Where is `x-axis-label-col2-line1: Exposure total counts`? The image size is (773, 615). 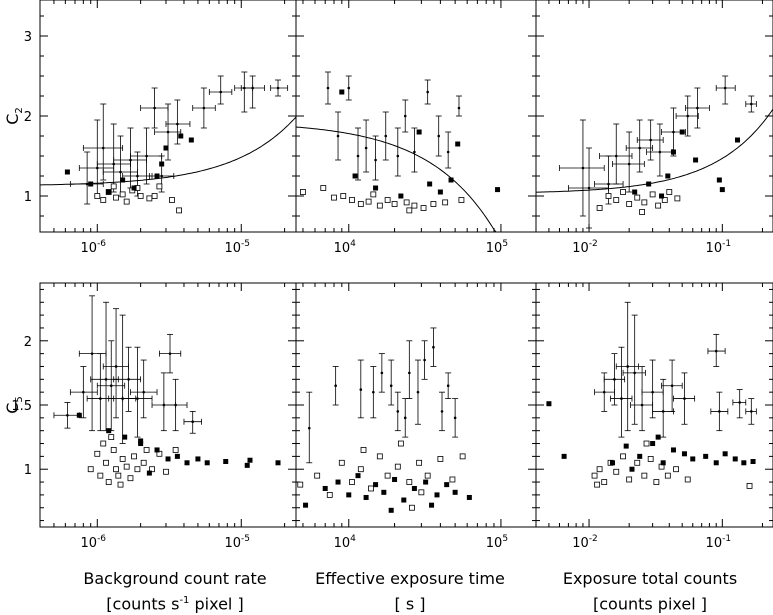
x-axis-label-col2-line1: Exposure total counts is located at coordinates (650, 578).